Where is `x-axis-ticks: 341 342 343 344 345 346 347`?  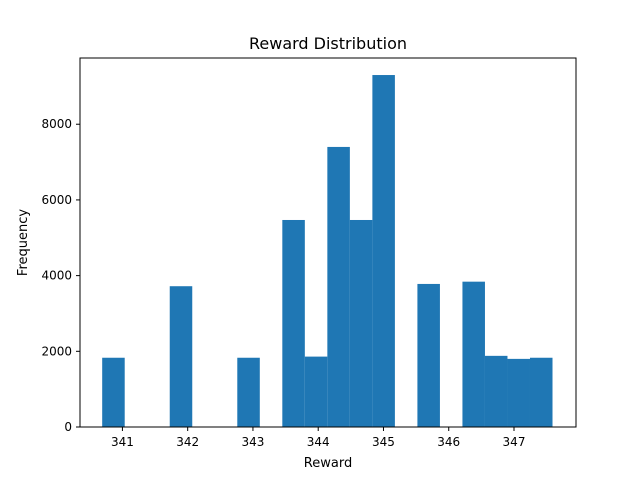
x-axis-ticks: 341 342 343 344 345 346 347 is located at coordinates (318, 438).